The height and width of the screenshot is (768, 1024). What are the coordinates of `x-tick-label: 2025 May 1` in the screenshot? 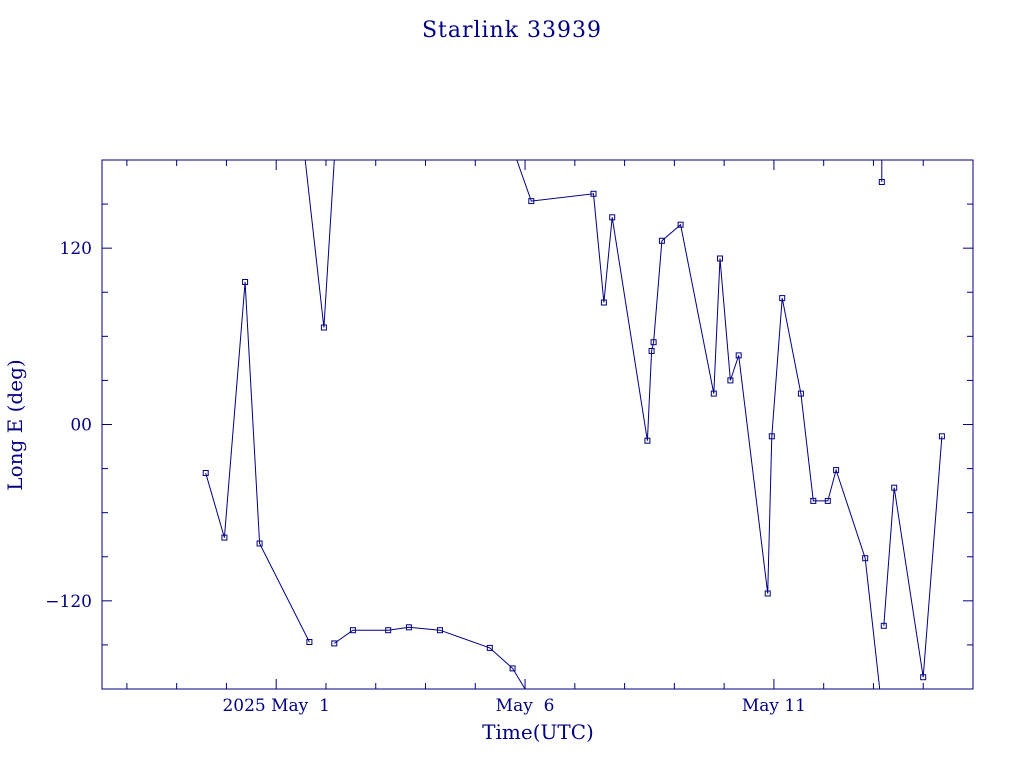 It's located at (275, 706).